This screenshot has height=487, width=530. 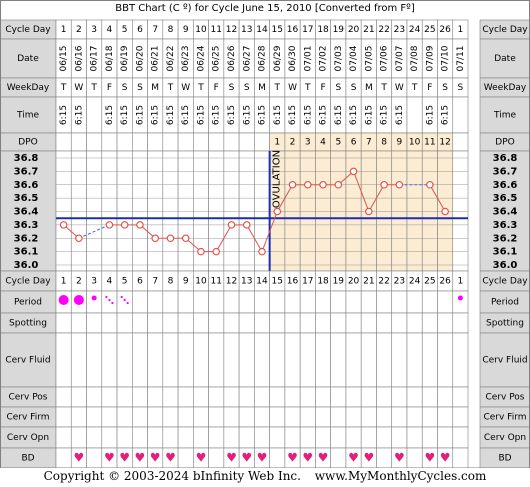 What do you see at coordinates (504, 457) in the screenshot?
I see `row-label-right-bd` at bounding box center [504, 457].